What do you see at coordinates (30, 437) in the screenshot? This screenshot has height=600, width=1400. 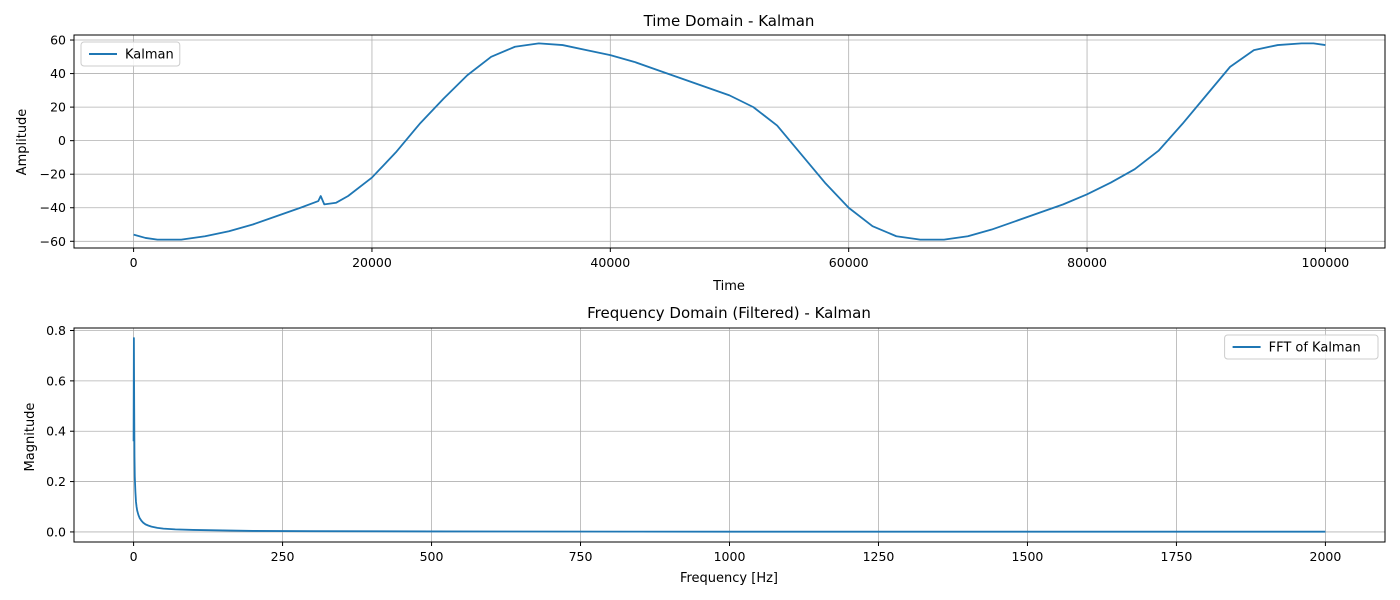 I see `frequency-domain-ylabel: Magnitude` at bounding box center [30, 437].